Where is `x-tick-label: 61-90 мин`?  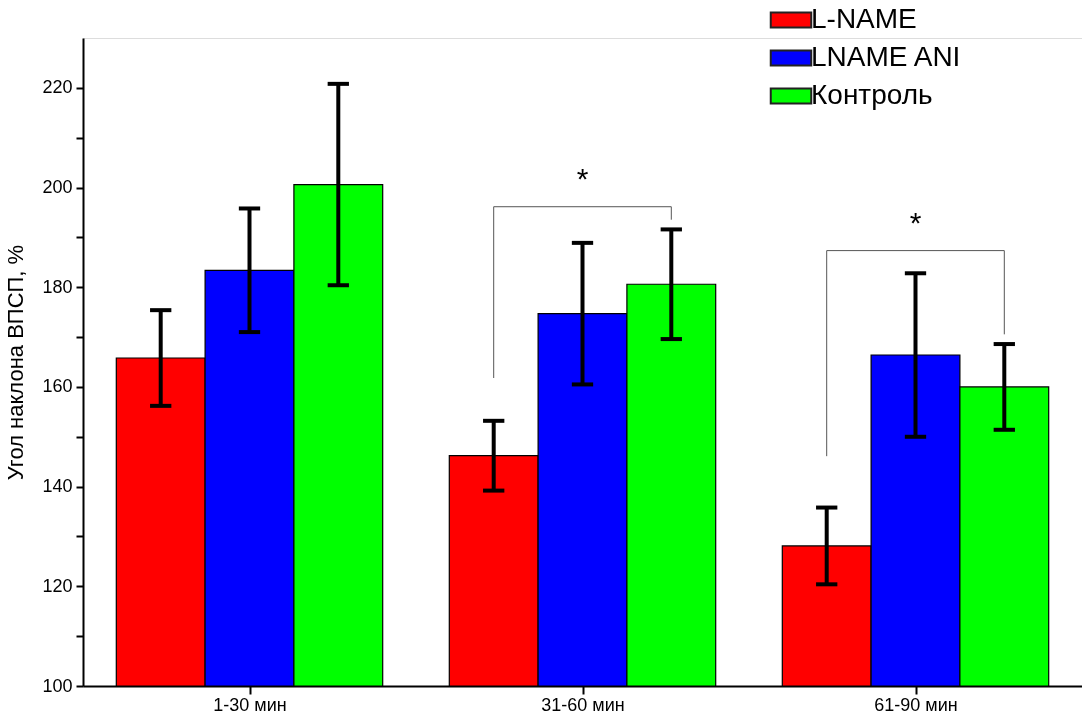
x-tick-label: 61-90 мин is located at coordinates (916, 704).